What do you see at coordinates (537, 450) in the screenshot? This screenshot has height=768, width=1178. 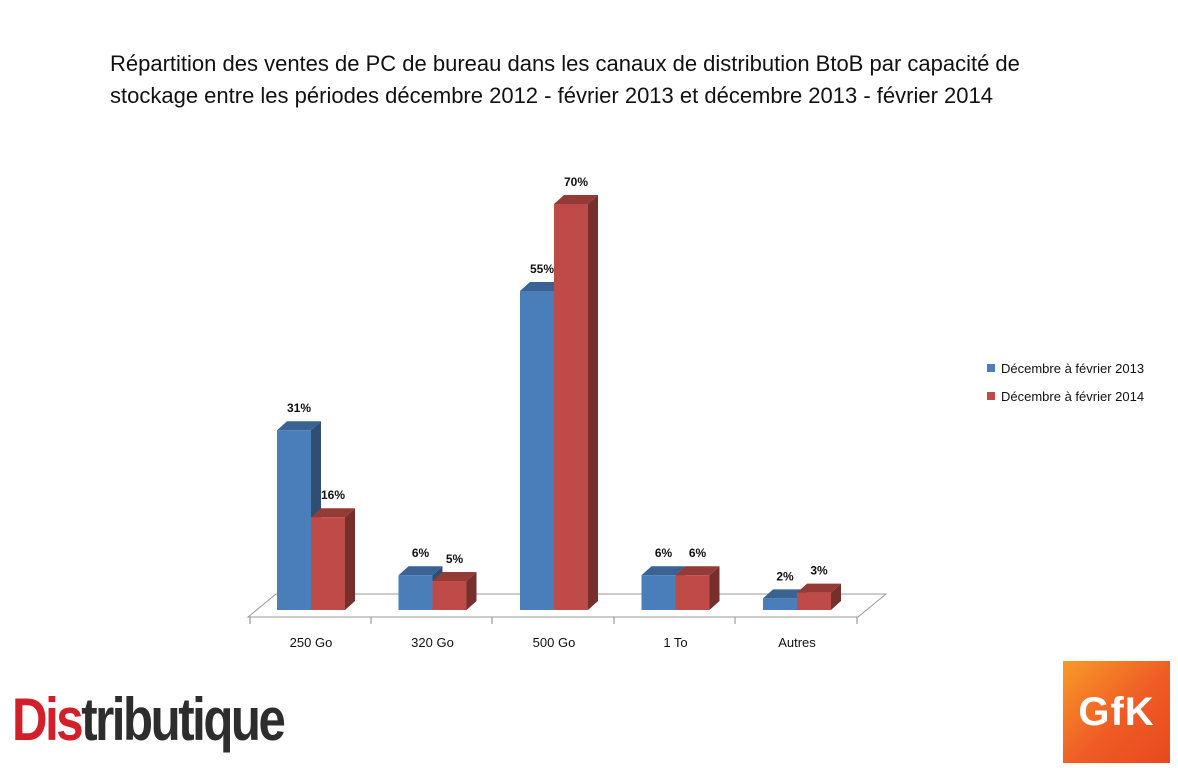 I see `bar-2013-500-go-front` at bounding box center [537, 450].